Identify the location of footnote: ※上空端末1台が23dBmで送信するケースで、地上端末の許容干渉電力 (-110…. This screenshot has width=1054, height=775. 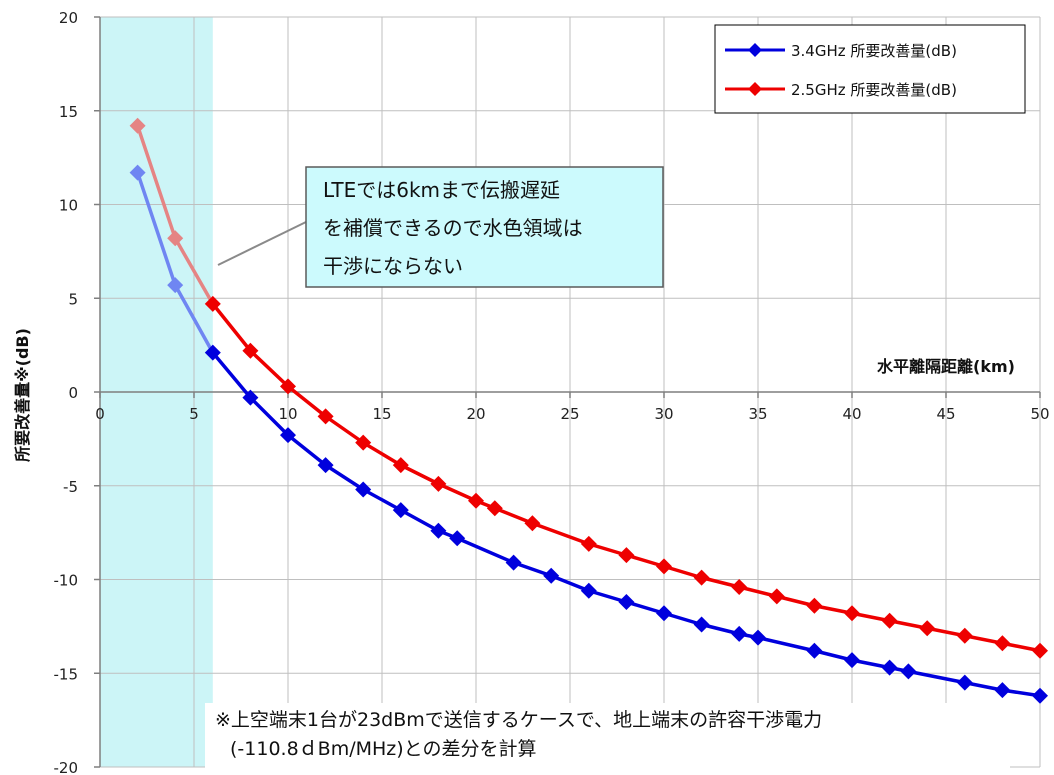
(607, 735).